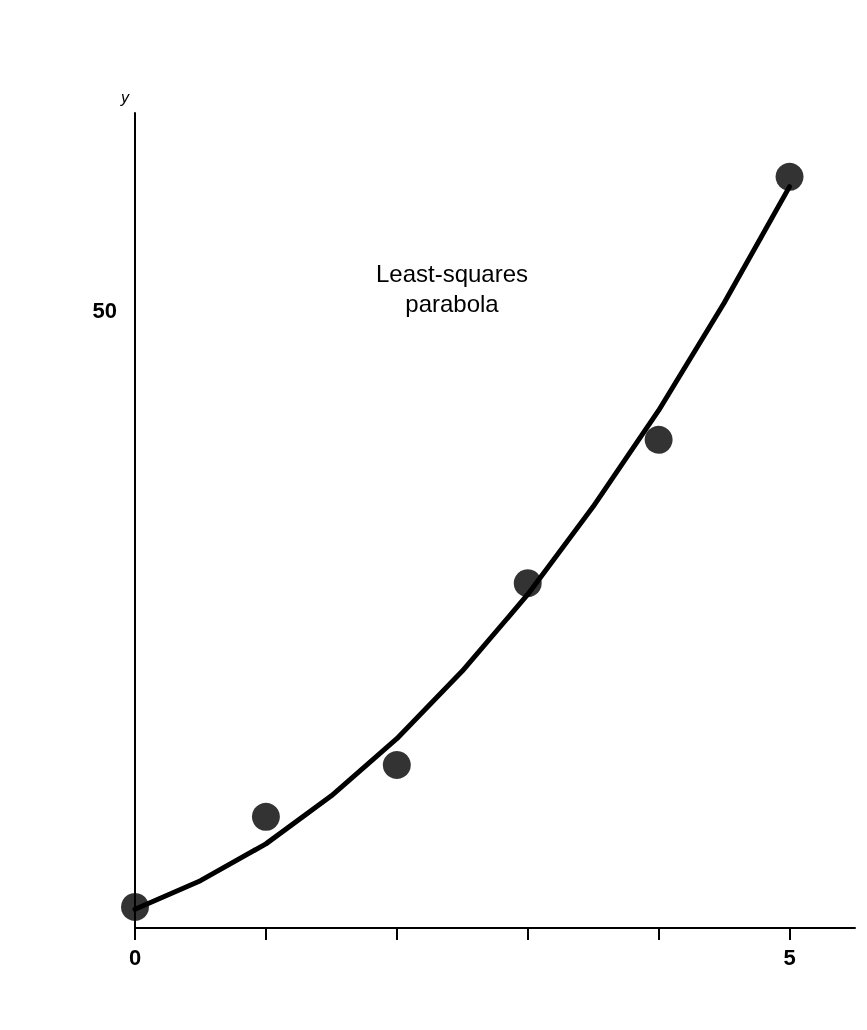  What do you see at coordinates (452, 288) in the screenshot?
I see `annotation: Least-squares parabola` at bounding box center [452, 288].